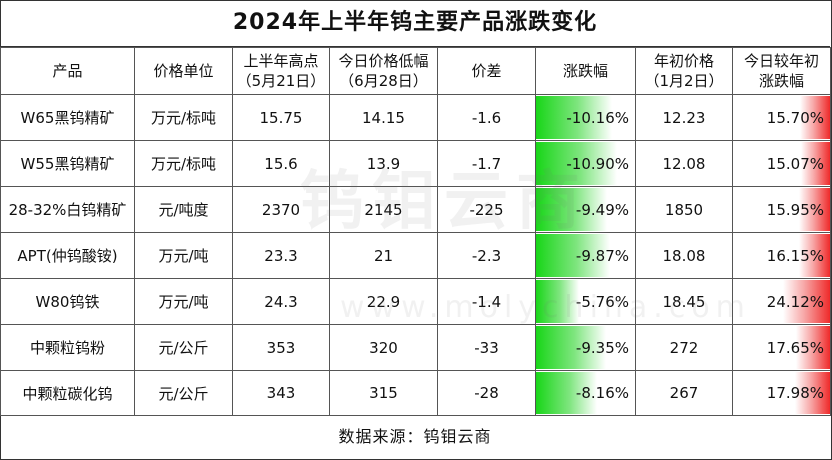 The image size is (832, 460). What do you see at coordinates (383, 81) in the screenshot?
I see `header-today-line: （6月28日）` at bounding box center [383, 81].